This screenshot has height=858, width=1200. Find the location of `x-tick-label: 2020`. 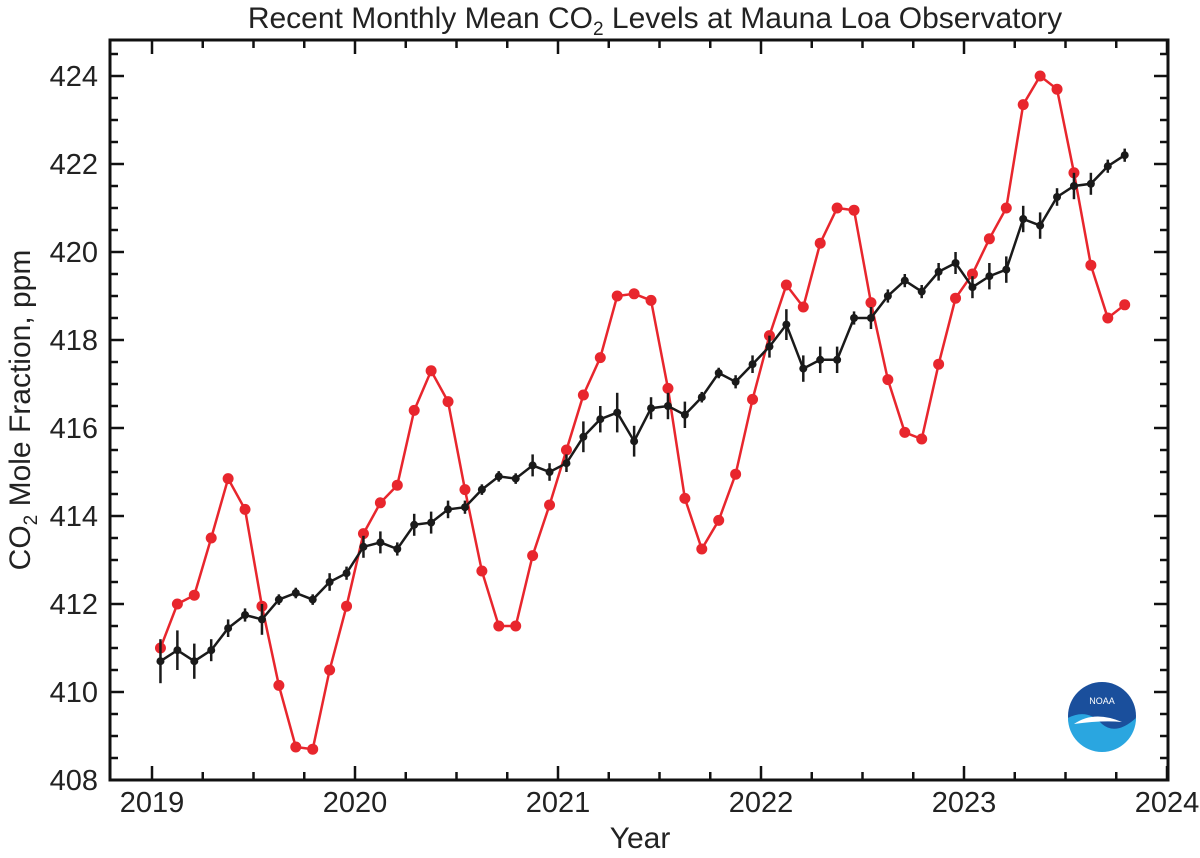

x-tick-label: 2020 is located at coordinates (355, 803).